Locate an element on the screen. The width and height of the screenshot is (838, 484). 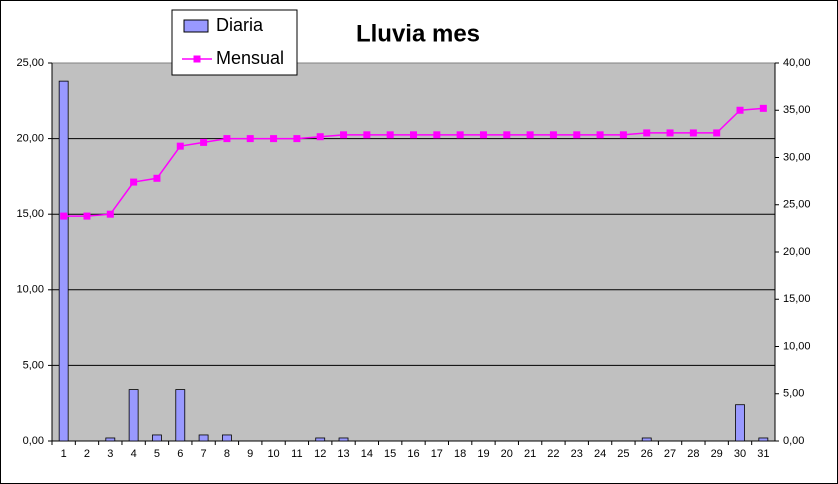
x-tick-label: 21 is located at coordinates (530, 454).